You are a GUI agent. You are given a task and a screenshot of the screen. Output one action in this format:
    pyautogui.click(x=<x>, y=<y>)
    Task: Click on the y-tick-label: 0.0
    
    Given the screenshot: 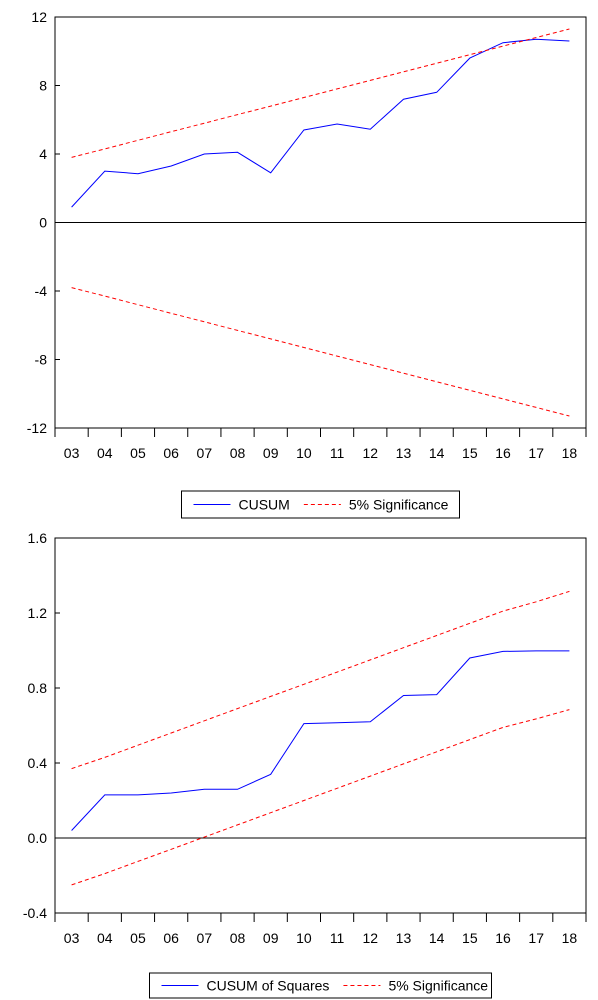 What is the action you would take?
    pyautogui.click(x=38, y=838)
    